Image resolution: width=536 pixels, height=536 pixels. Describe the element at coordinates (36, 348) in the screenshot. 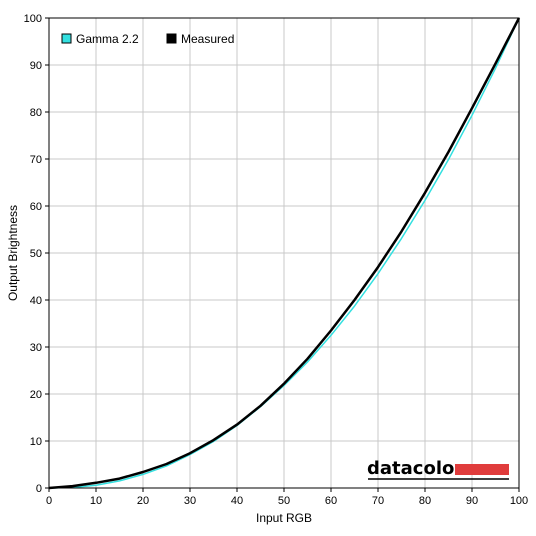

I see `y-tick-label-3: 30` at that location.